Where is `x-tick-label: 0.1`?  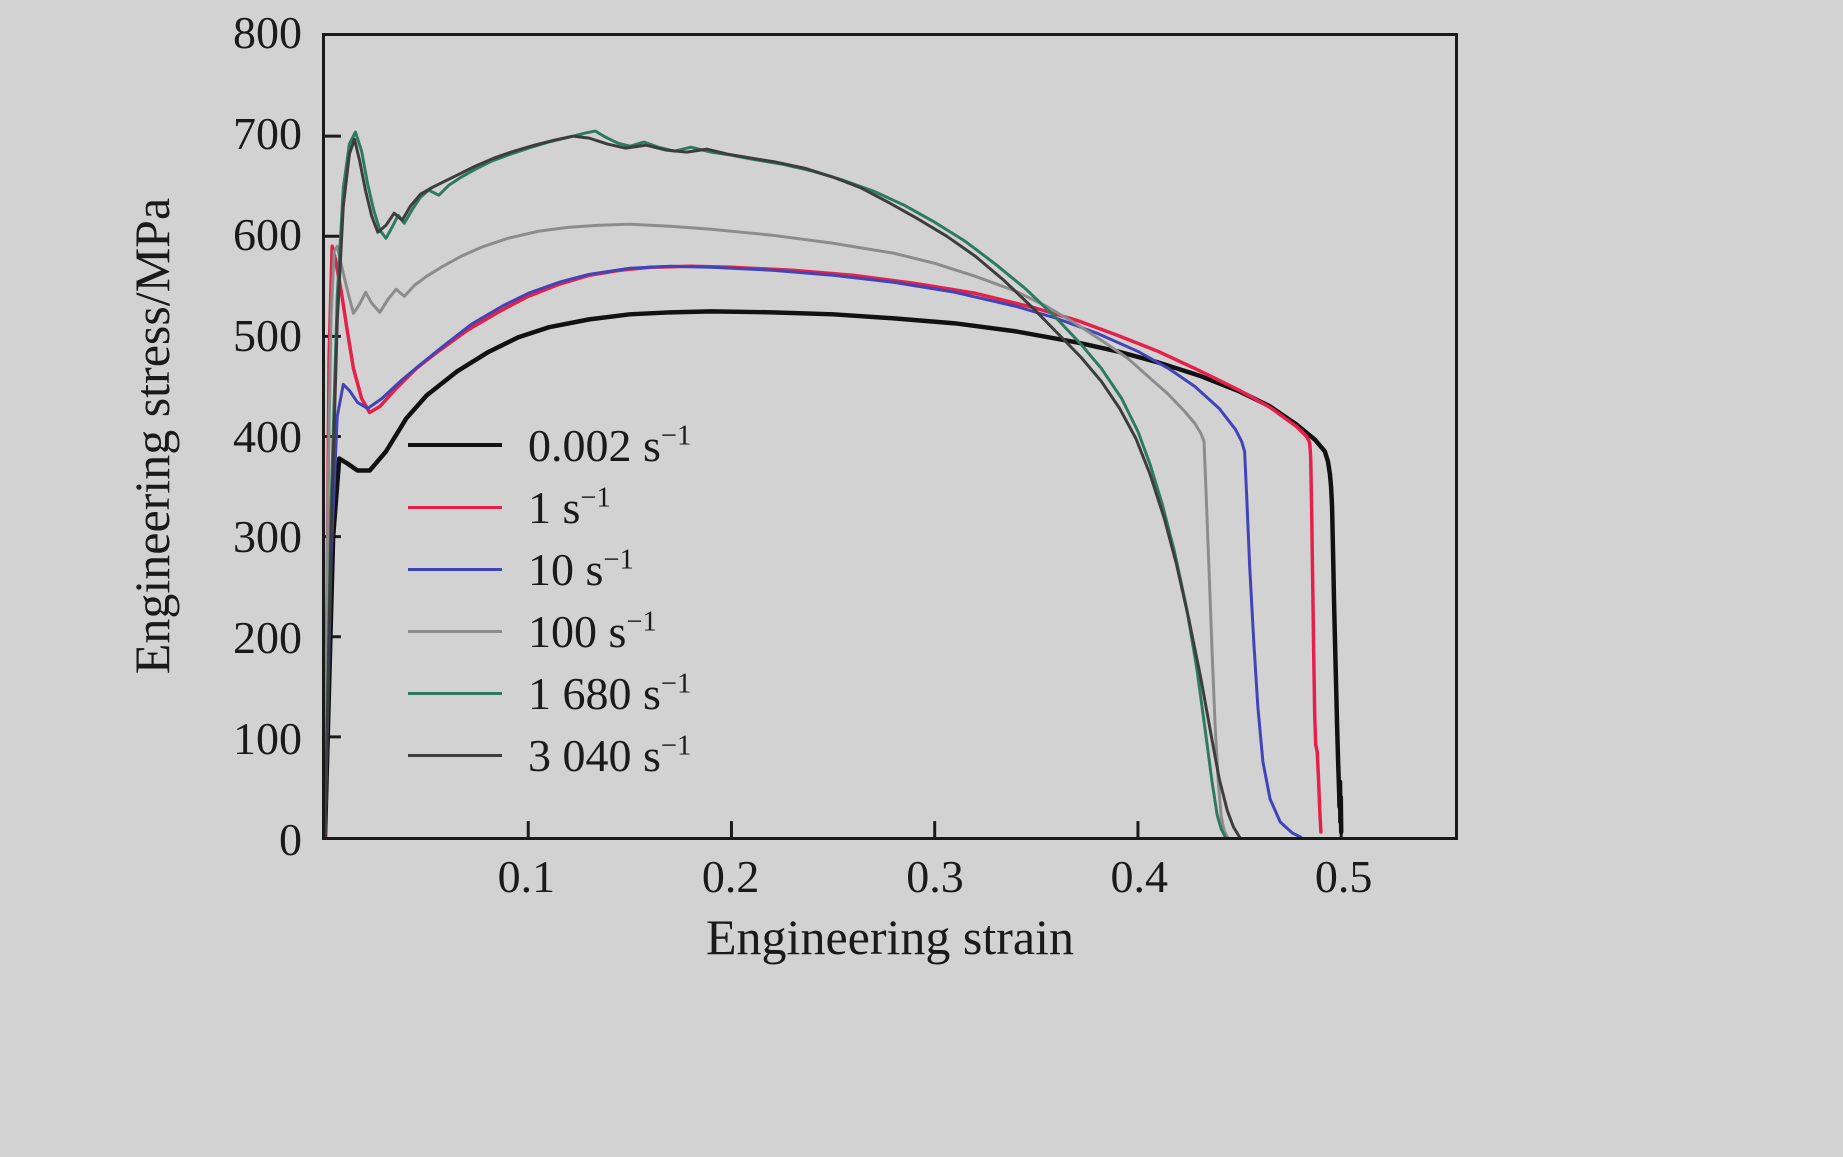 x-tick-label: 0.1 is located at coordinates (526, 876).